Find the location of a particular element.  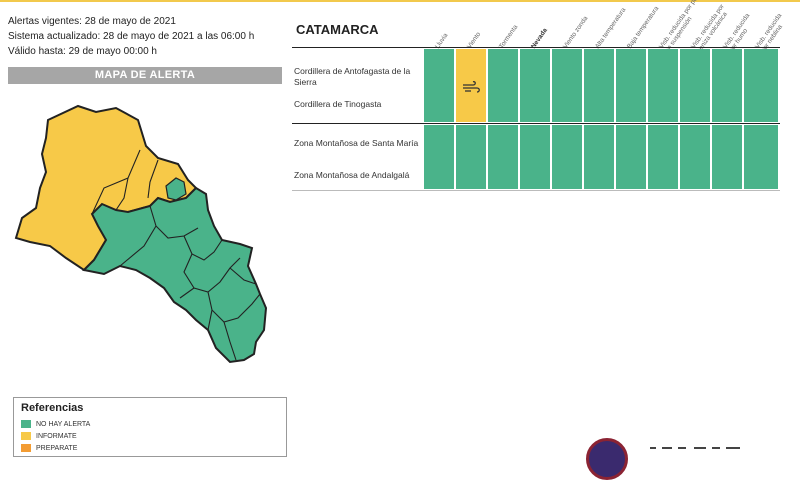

reference-no-alert: NO HAY ALERTA is located at coordinates (55, 425).